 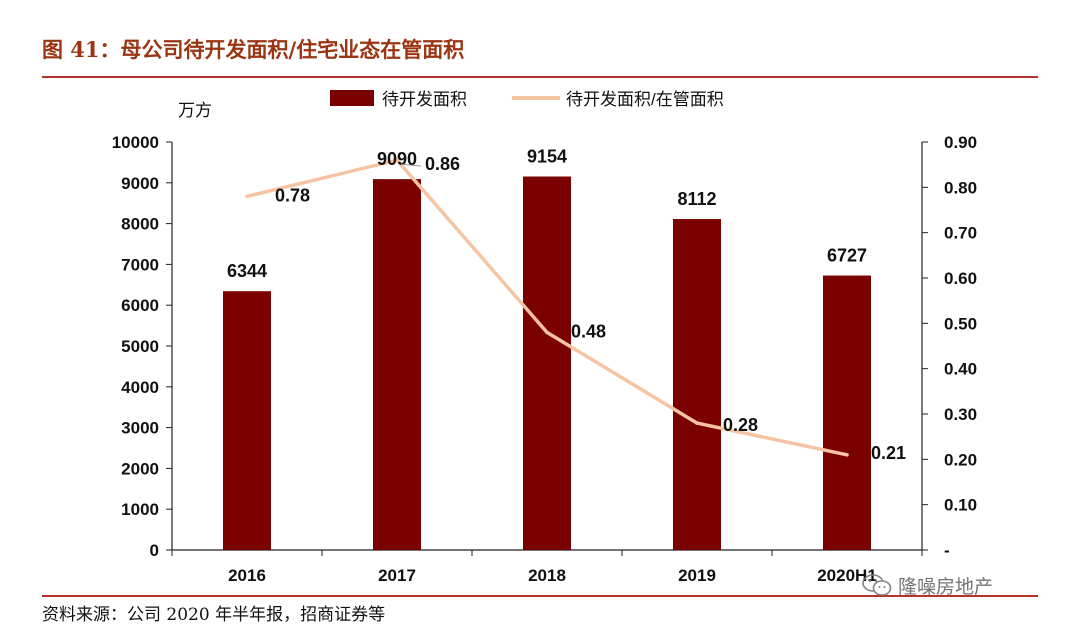 What do you see at coordinates (696, 199) in the screenshot?
I see `bar-value-label: 8112` at bounding box center [696, 199].